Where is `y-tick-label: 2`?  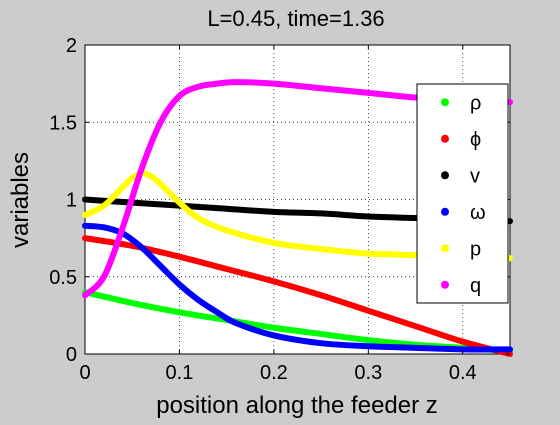 y-tick-label: 2 is located at coordinates (71, 46).